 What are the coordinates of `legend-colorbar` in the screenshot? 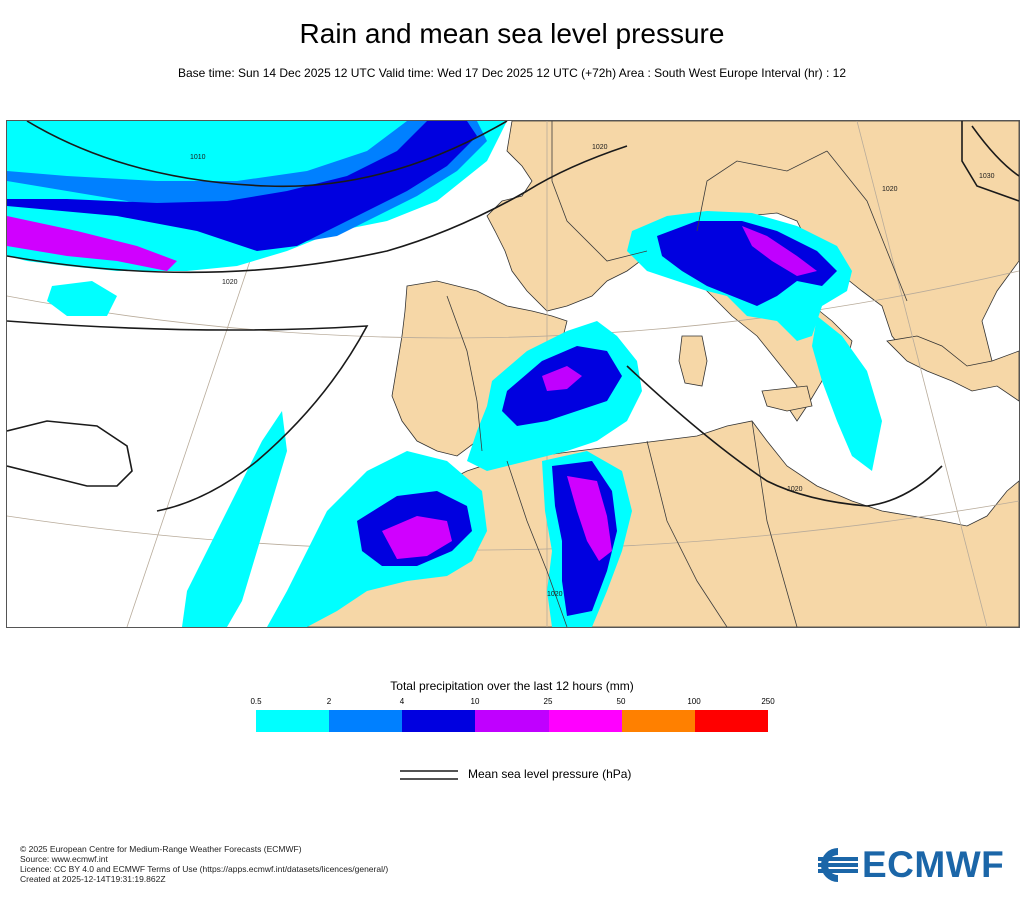 It's located at (512, 721).